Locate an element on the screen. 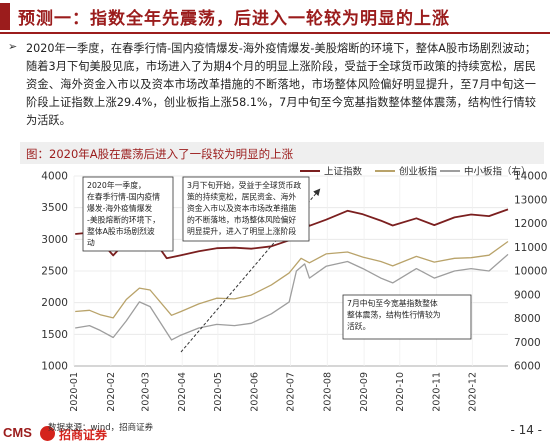 Image resolution: width=550 pixels, height=445 pixels. page-title: 预测一：指数全年先震荡，后进入一轮较为明显的上涨 is located at coordinates (234, 19).